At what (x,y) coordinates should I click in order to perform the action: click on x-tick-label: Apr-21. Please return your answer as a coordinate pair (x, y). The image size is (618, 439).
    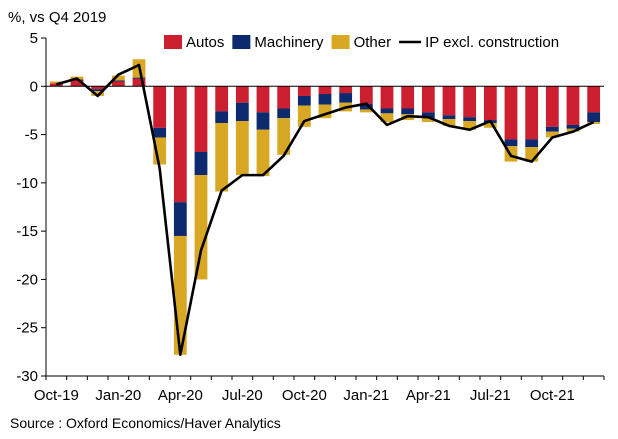
    Looking at the image, I should click on (428, 395).